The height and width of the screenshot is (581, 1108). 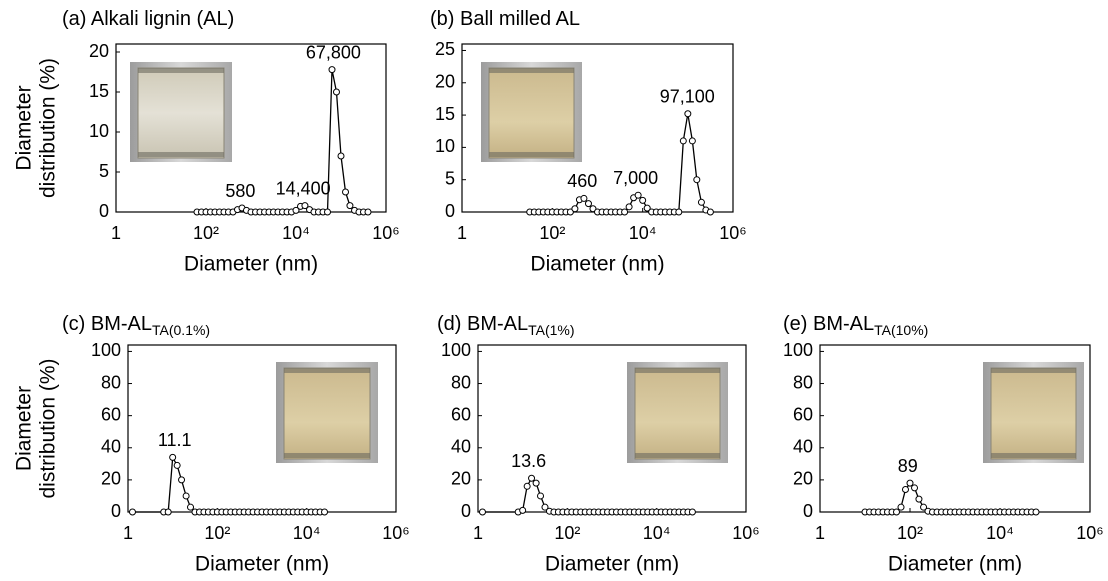 I want to click on panel-title: (a) Alkali lignin (AL), so click(x=148, y=19).